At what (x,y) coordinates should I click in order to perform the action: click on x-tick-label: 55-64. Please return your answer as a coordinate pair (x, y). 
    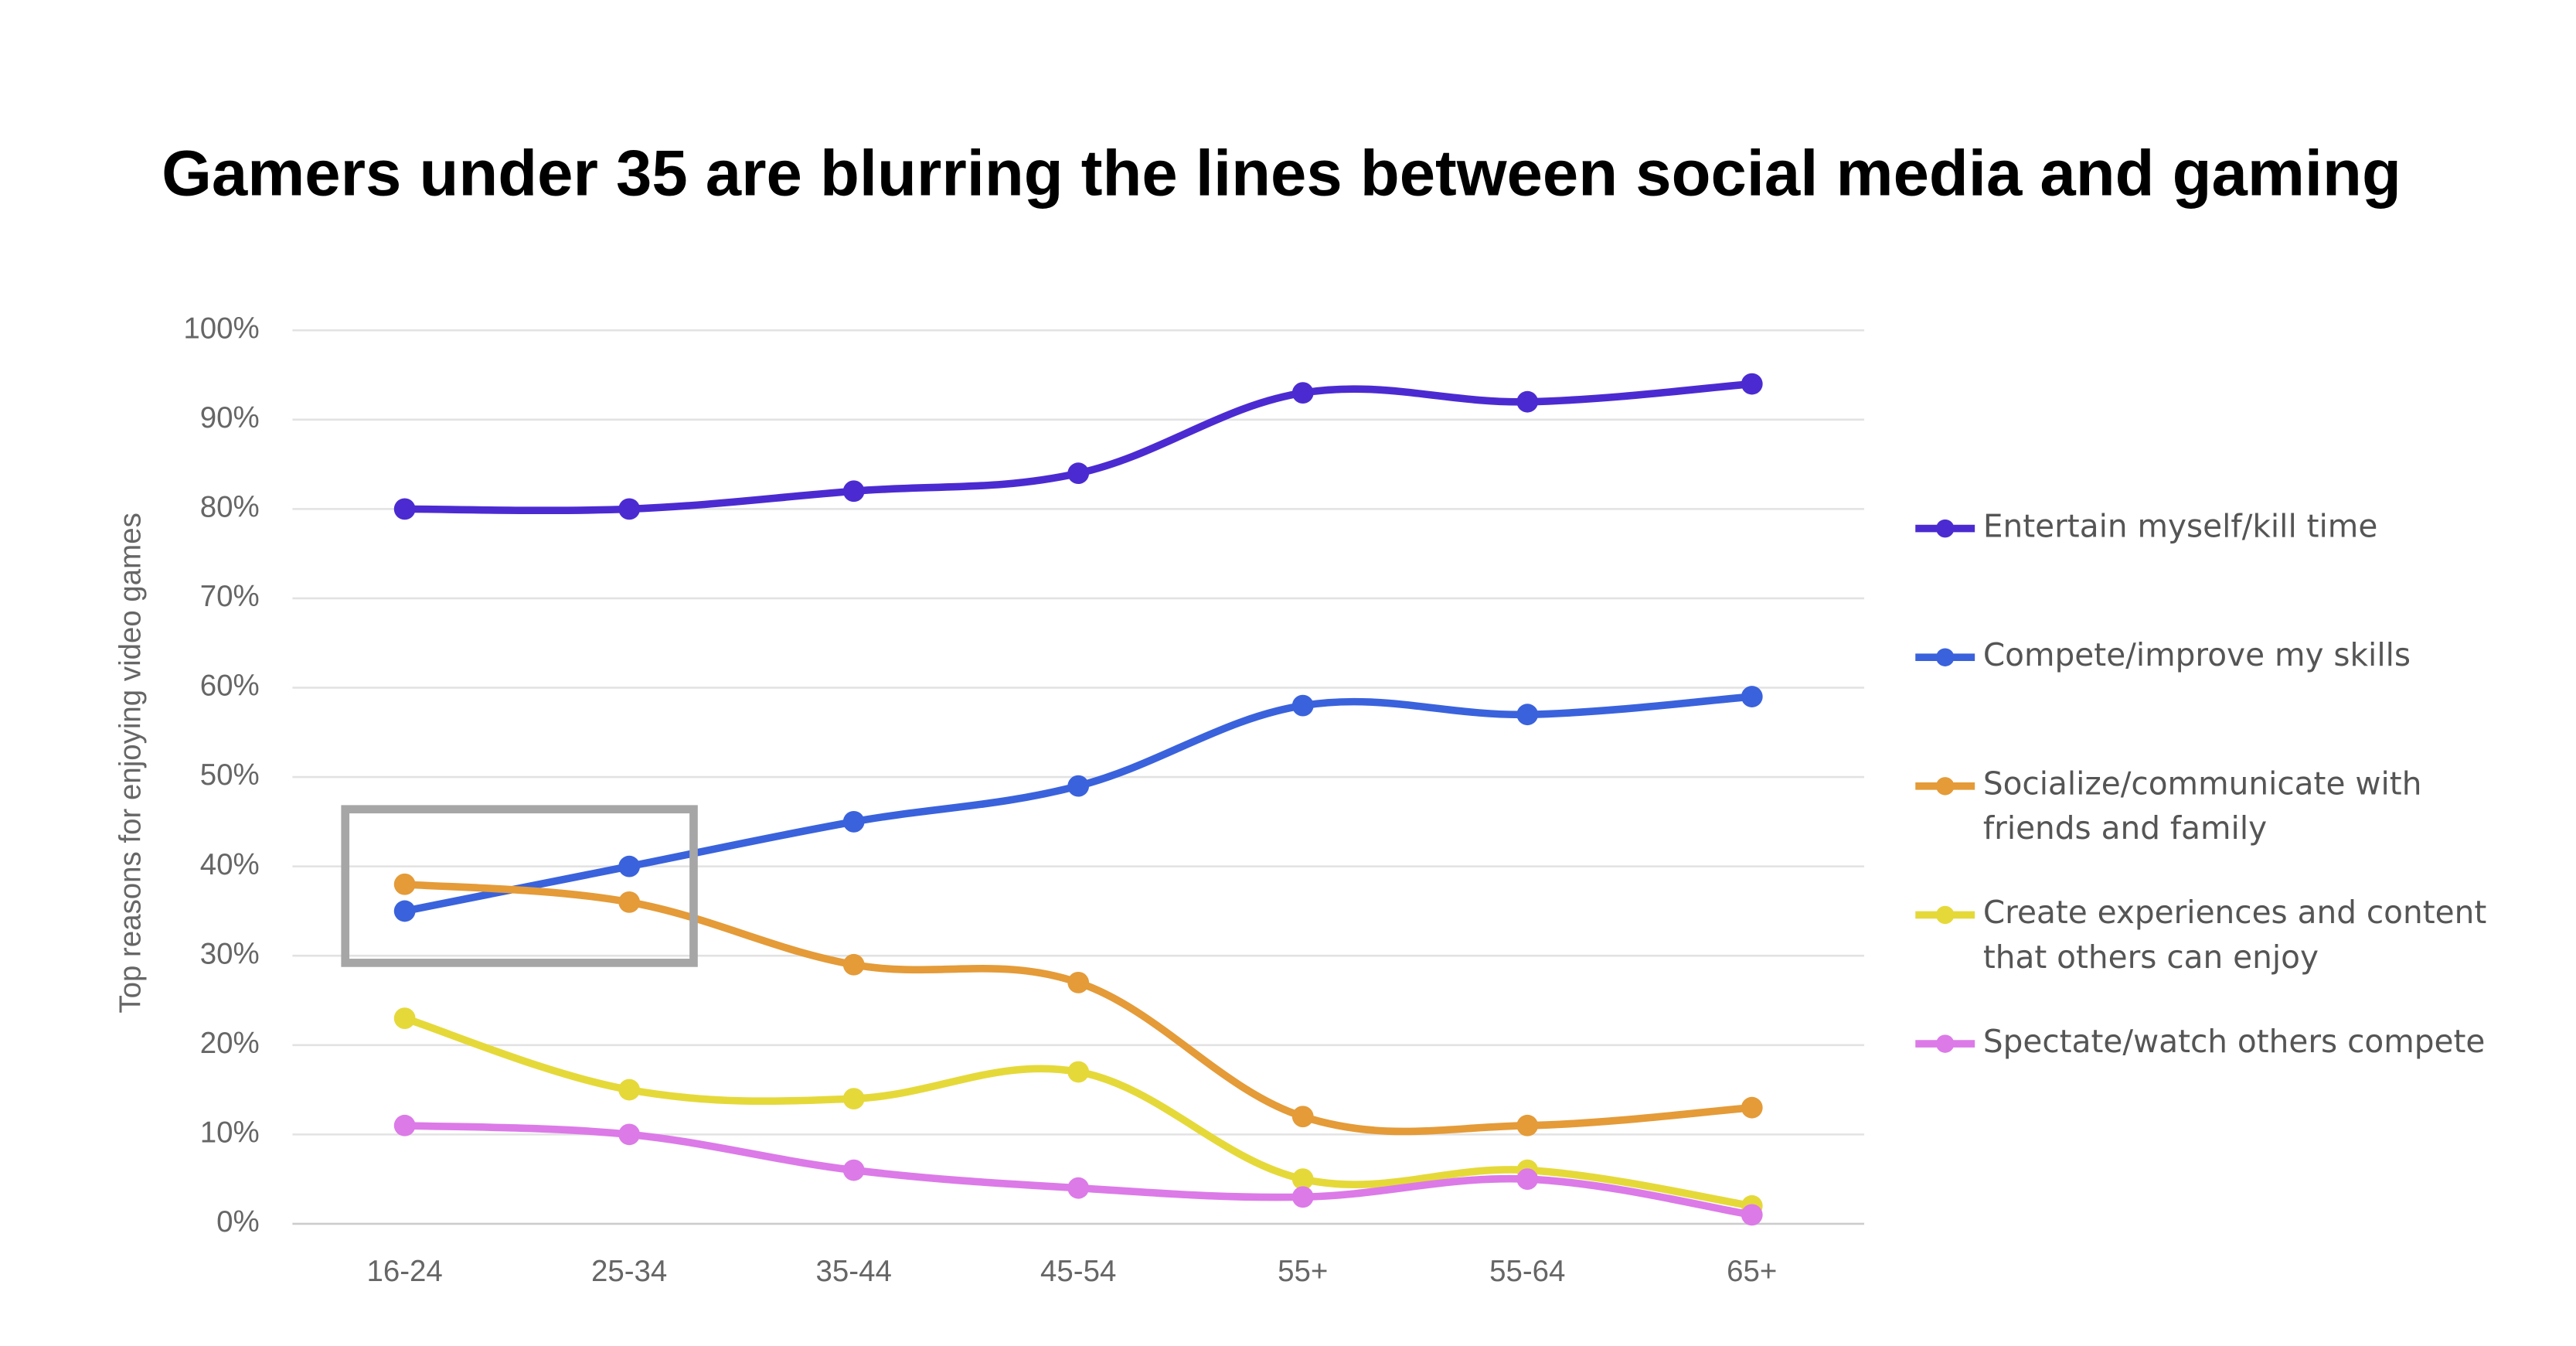
    Looking at the image, I should click on (1527, 1271).